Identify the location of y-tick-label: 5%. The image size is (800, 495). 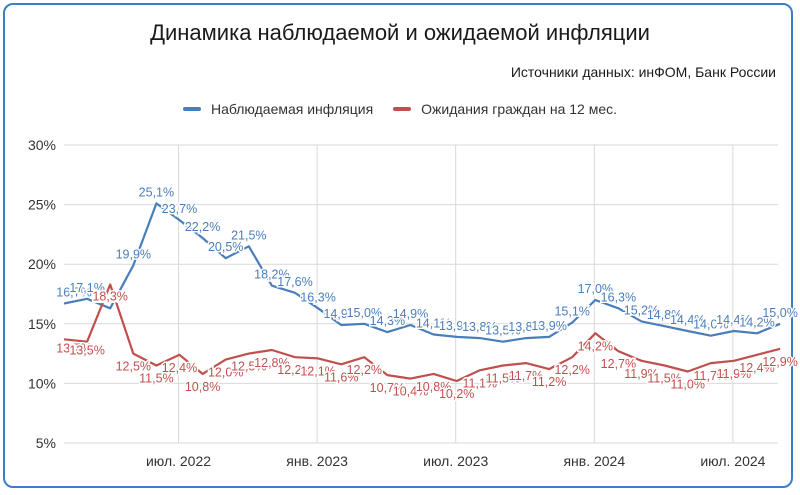
(46, 443).